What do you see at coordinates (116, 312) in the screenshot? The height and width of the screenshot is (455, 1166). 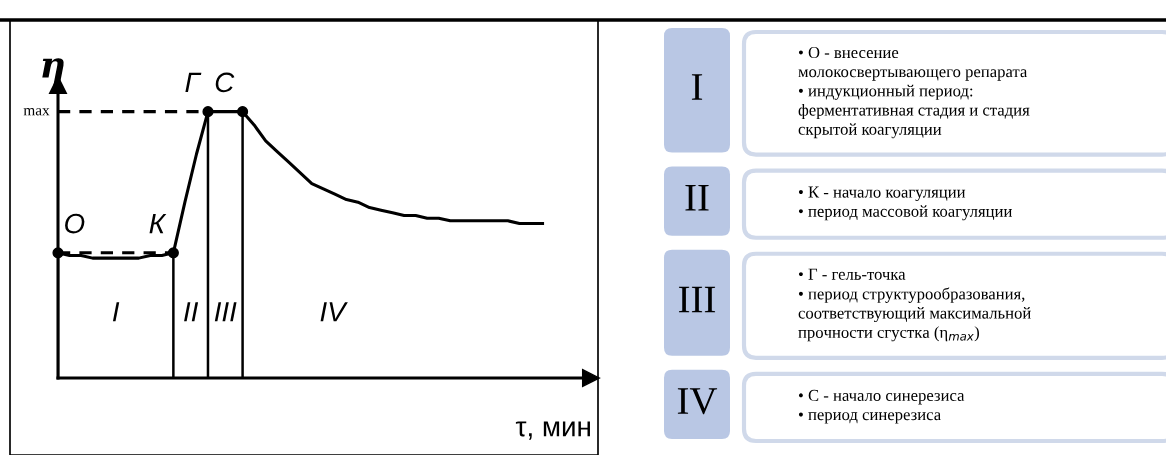 I see `annotation: I` at bounding box center [116, 312].